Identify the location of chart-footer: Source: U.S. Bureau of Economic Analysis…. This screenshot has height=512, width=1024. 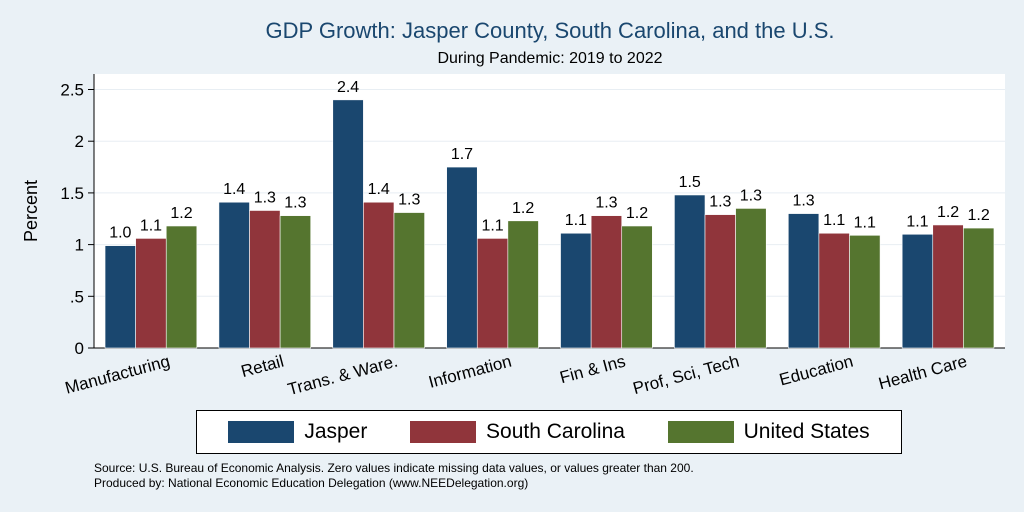
(394, 476).